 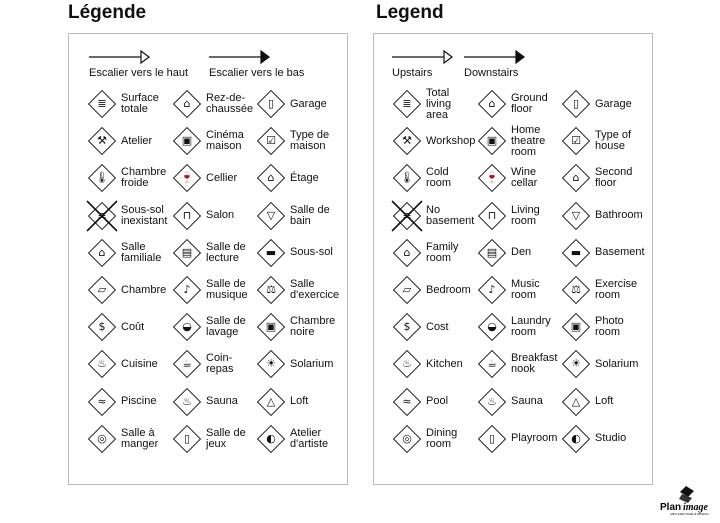 What do you see at coordinates (257, 73) in the screenshot?
I see `downstairs-label: Escalier vers le bas` at bounding box center [257, 73].